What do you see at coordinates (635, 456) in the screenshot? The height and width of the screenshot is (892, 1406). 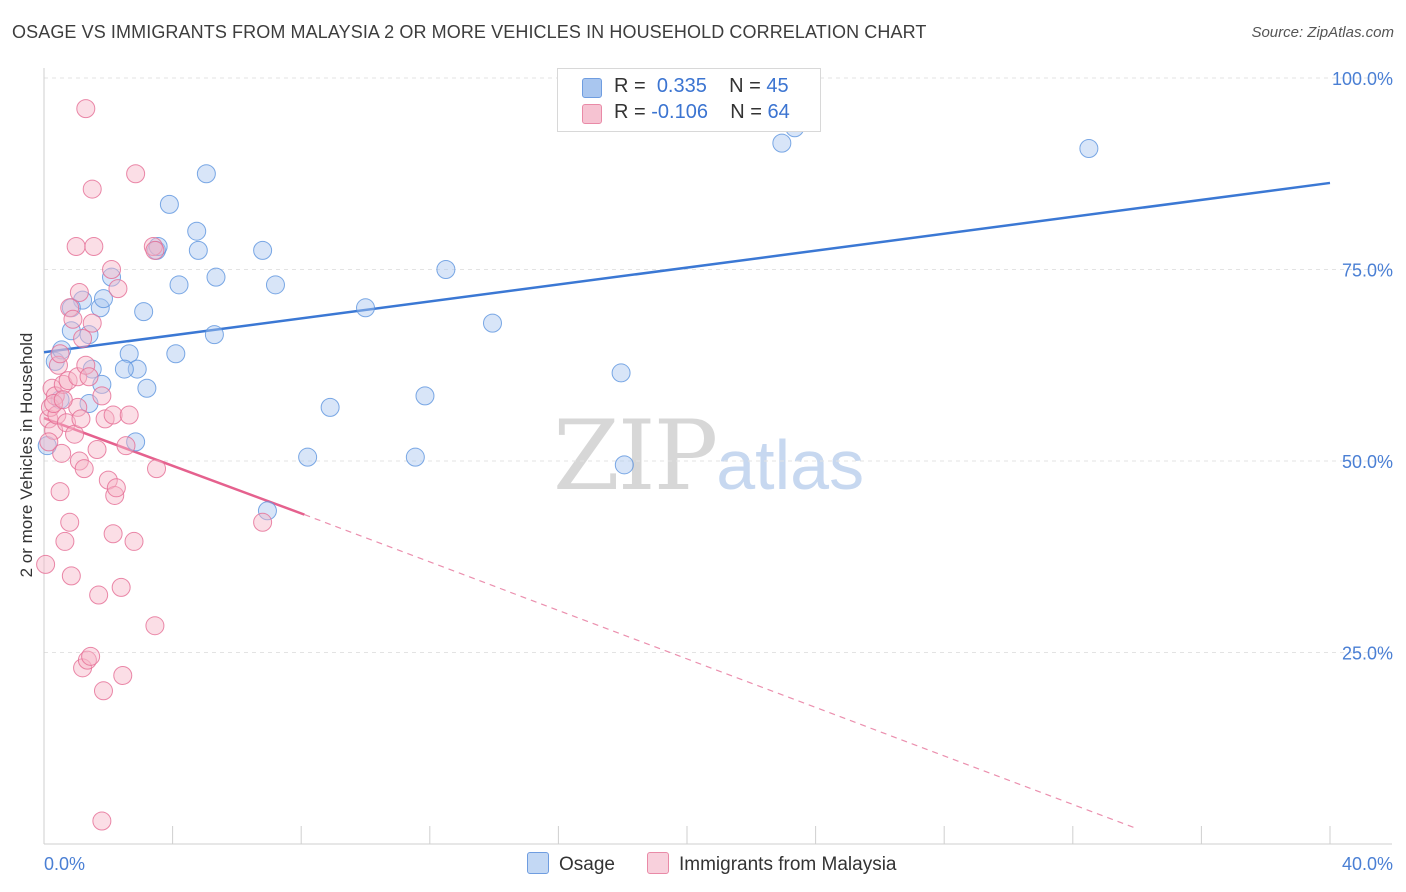 I see `watermark-zip: ZIP` at bounding box center [635, 456].